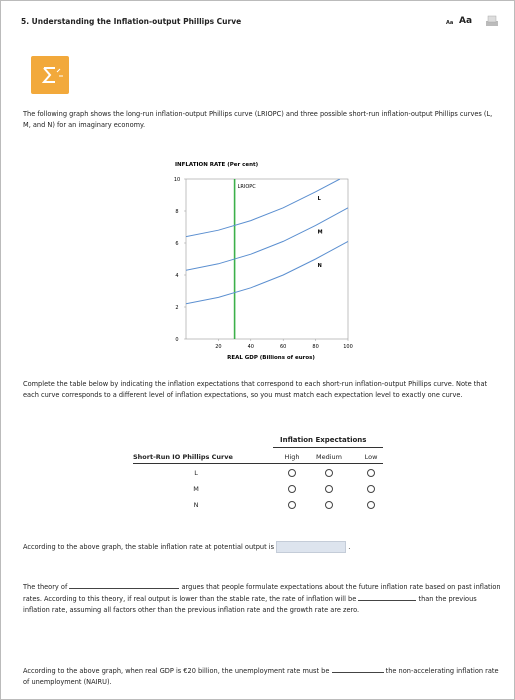 Image resolution: width=515 pixels, height=700 pixels. I want to click on x-tick-label: 60, so click(283, 347).